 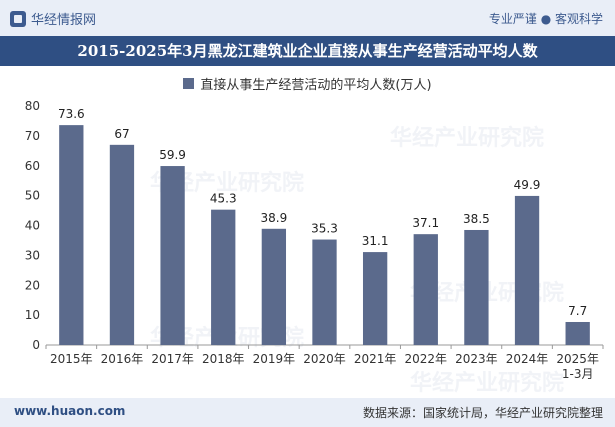 What do you see at coordinates (527, 185) in the screenshot?
I see `bar-value-label: 49.9` at bounding box center [527, 185].